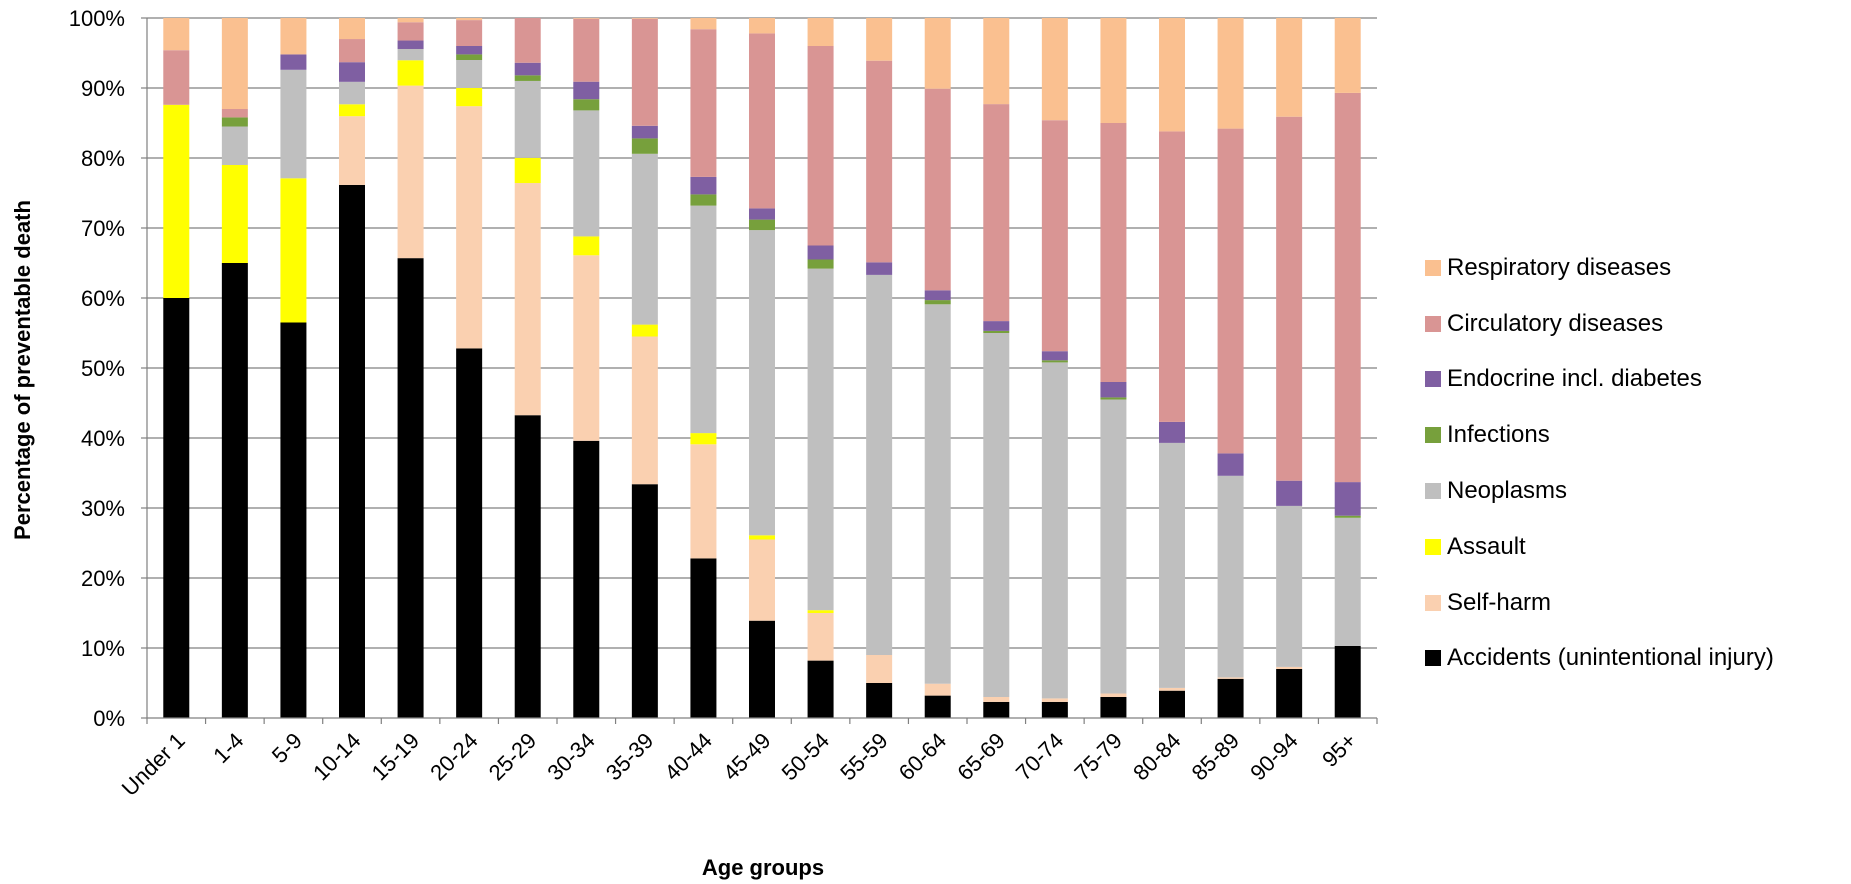  Describe the element at coordinates (1498, 435) in the screenshot. I see `legend-label: Infections` at that location.